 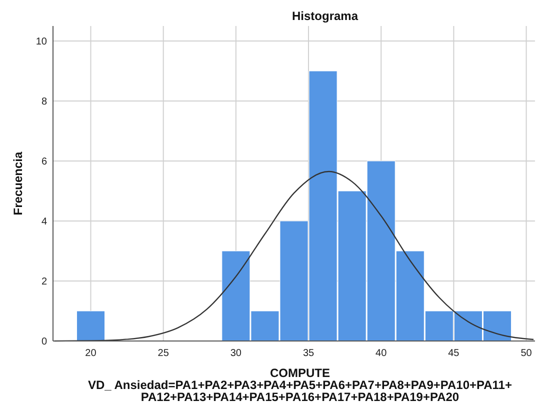 What do you see at coordinates (325, 16) in the screenshot?
I see `chart-title: Histograma` at bounding box center [325, 16].